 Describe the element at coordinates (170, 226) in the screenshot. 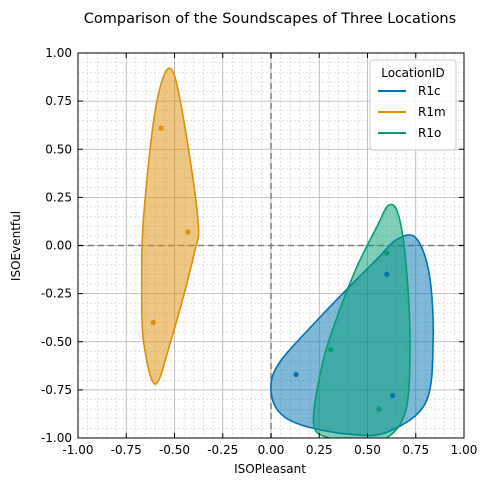

I see `contour-r1m` at that location.